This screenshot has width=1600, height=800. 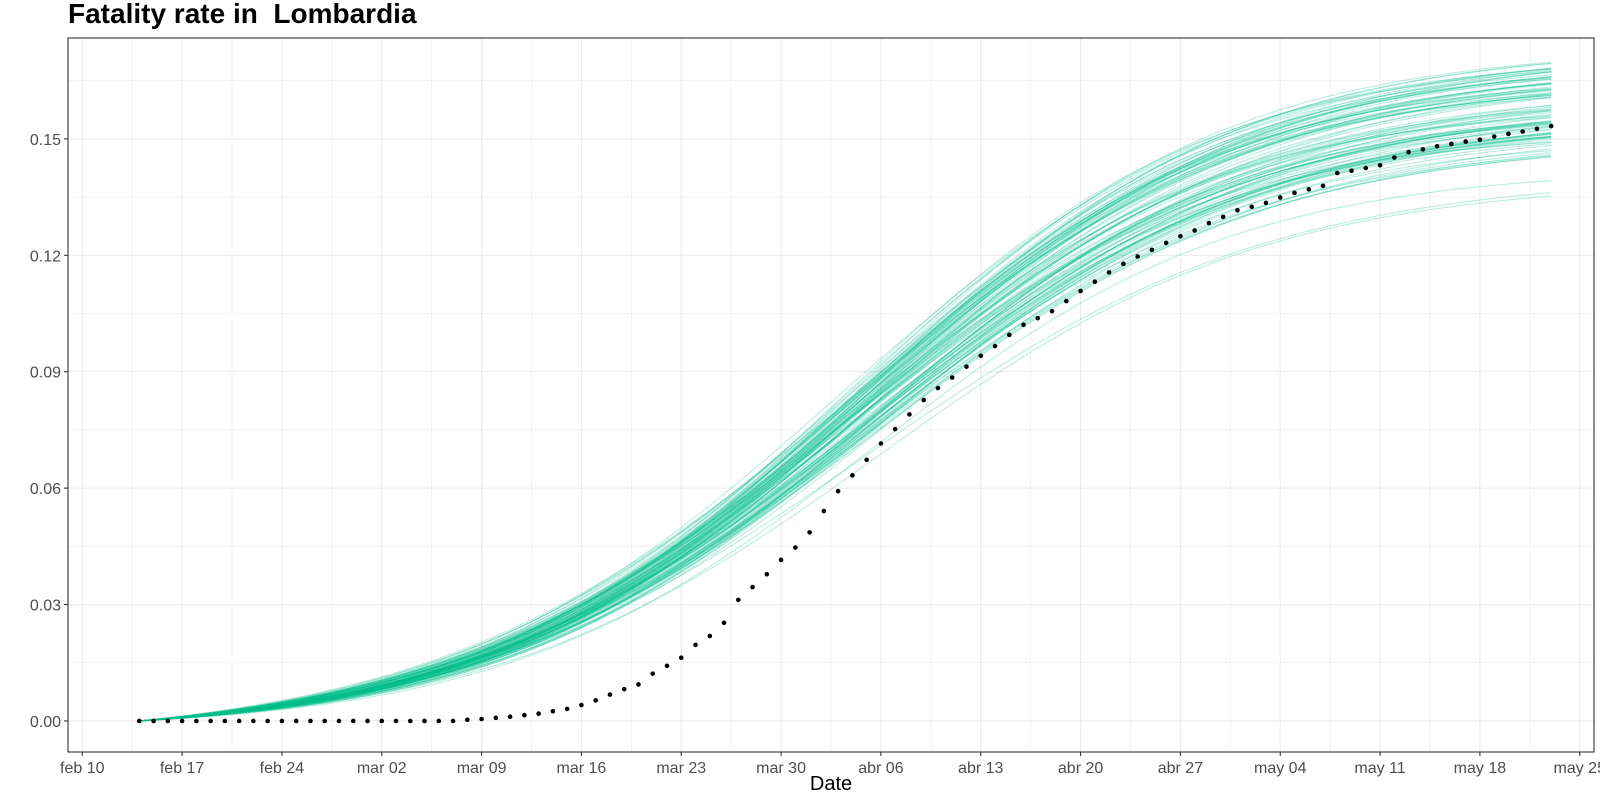 What do you see at coordinates (1080, 768) in the screenshot?
I see `x-tick-label: abr 20` at bounding box center [1080, 768].